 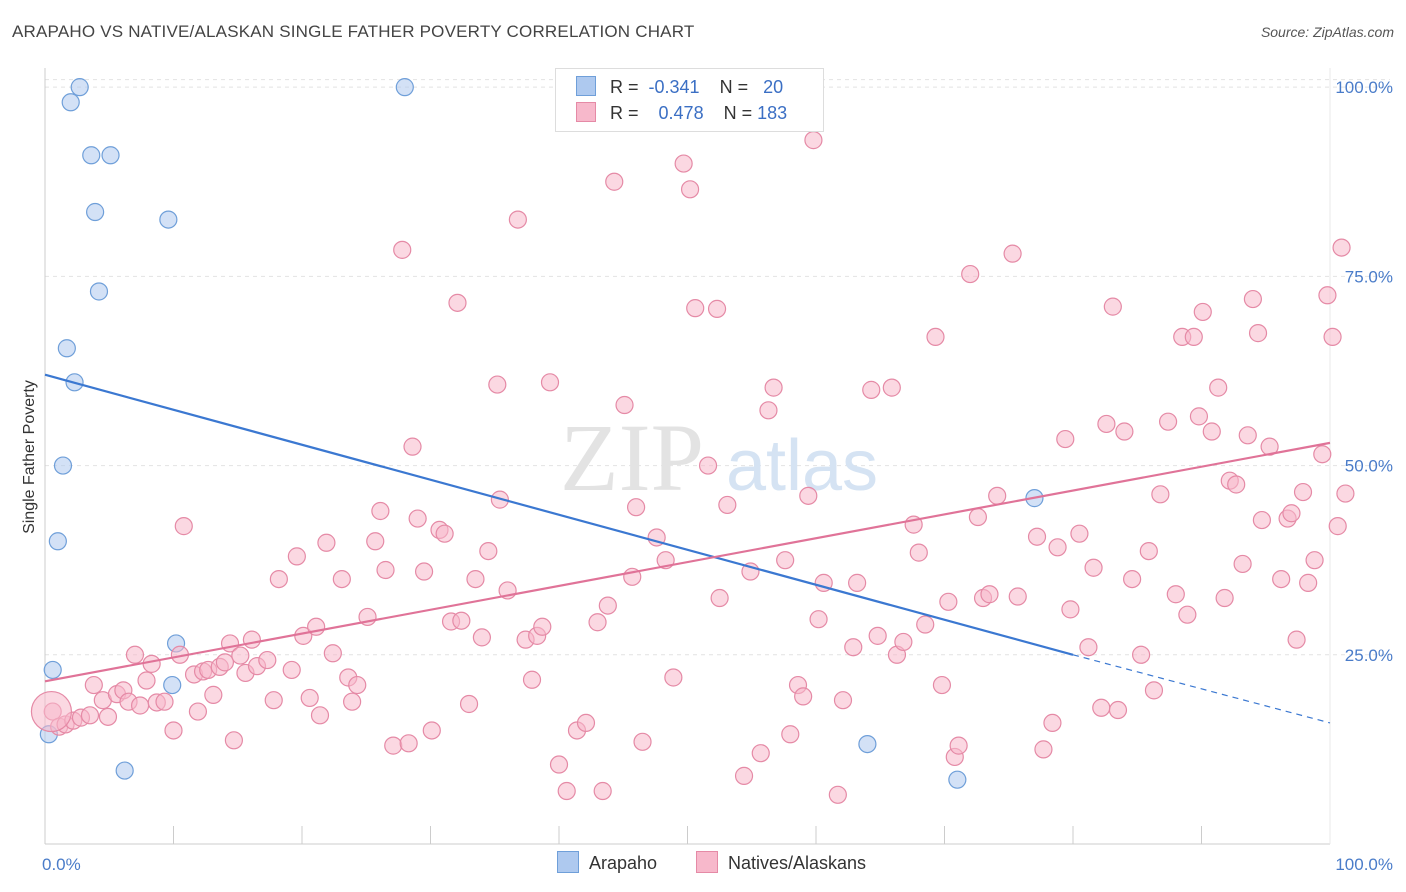 I want to click on legend-r-label: R =, so click(x=624, y=87).